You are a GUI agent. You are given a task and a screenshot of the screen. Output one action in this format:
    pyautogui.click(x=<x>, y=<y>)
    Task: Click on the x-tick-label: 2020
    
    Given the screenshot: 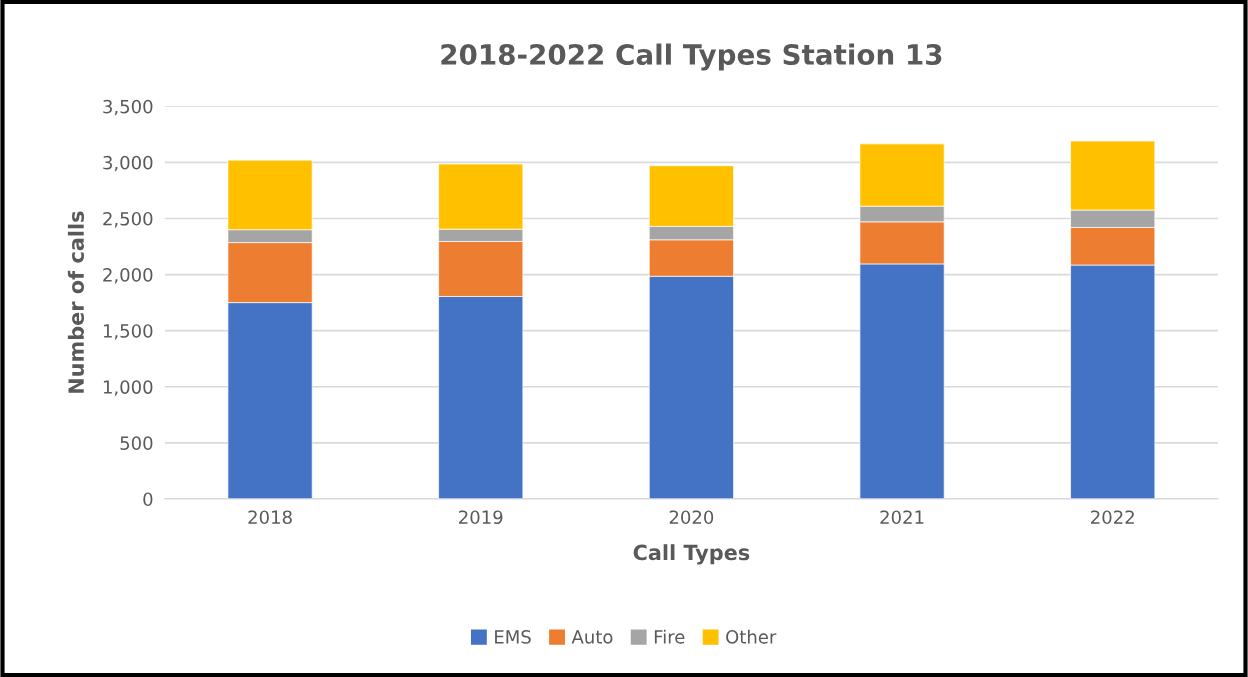 What is the action you would take?
    pyautogui.click(x=691, y=517)
    